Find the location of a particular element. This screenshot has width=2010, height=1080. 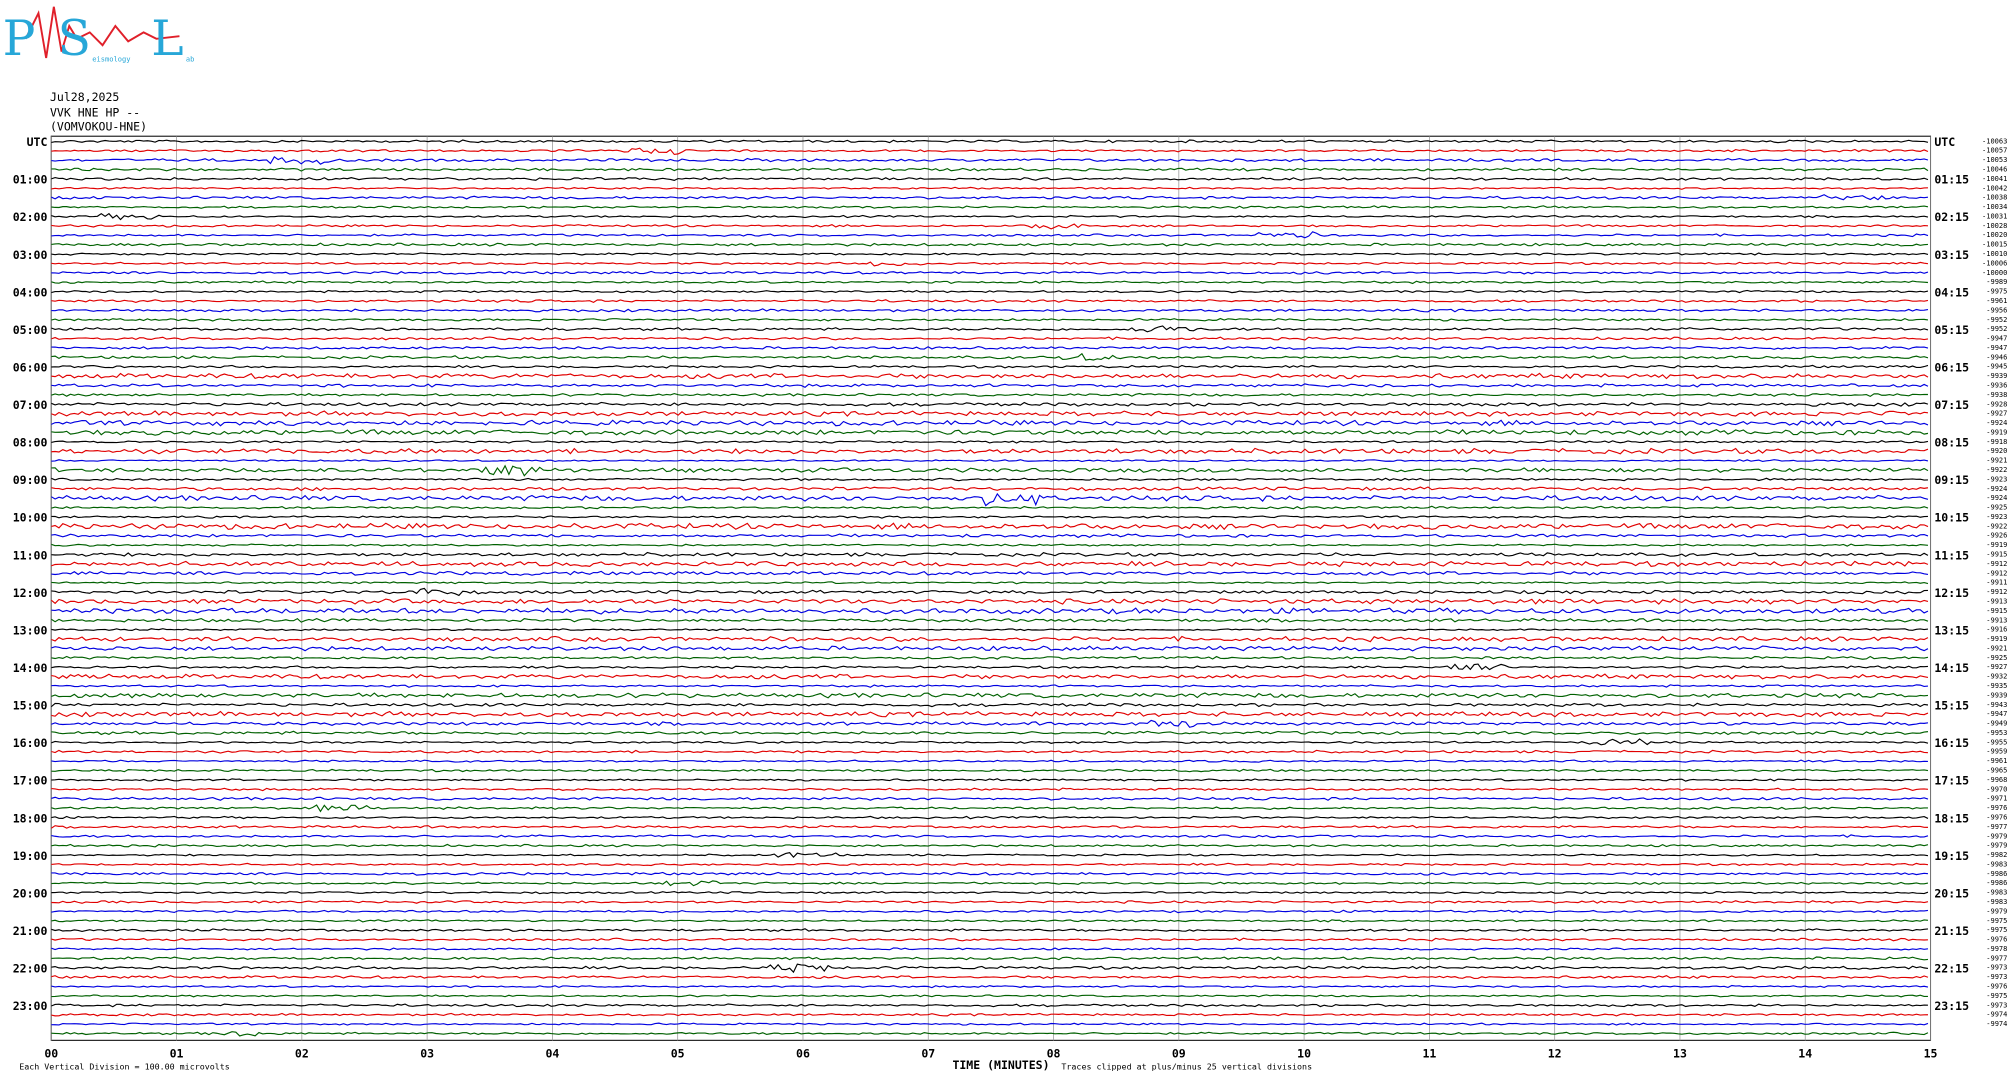

trace-offset: -10063 is located at coordinates (1994, 140).